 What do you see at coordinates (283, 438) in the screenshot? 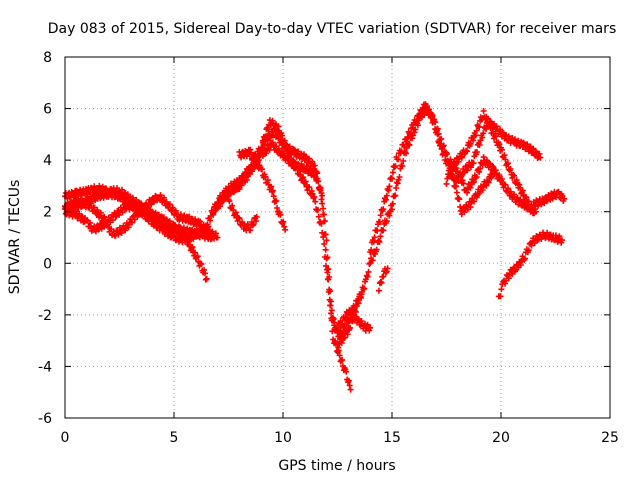
I see `x-tick-label: 10` at bounding box center [283, 438].